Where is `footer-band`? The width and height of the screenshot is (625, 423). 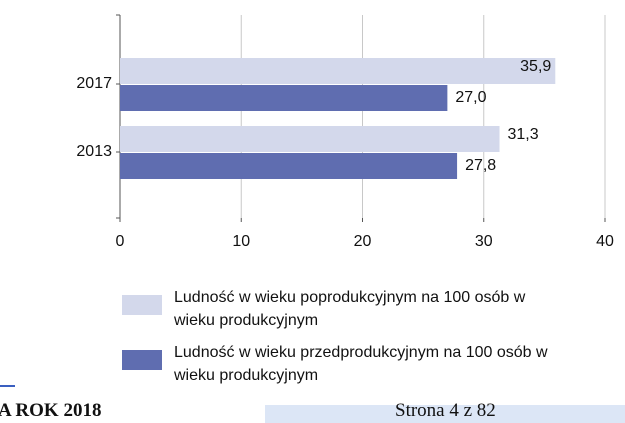
footer-band is located at coordinates (445, 414).